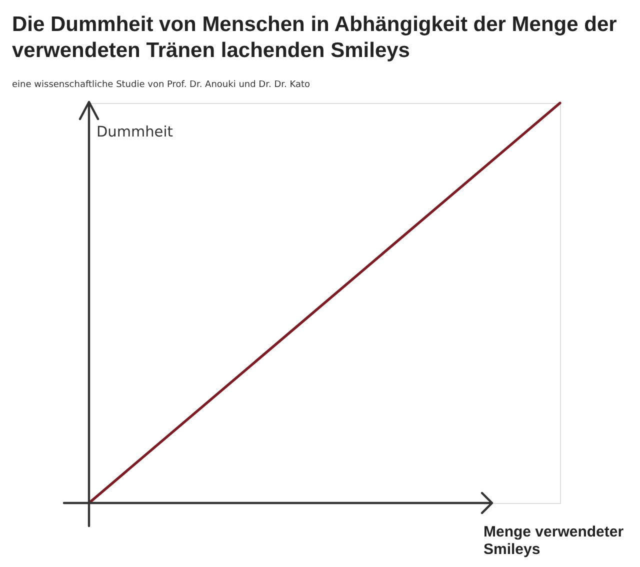 The image size is (640, 567). Describe the element at coordinates (135, 132) in the screenshot. I see `y-axis-title: Dummheit` at that location.